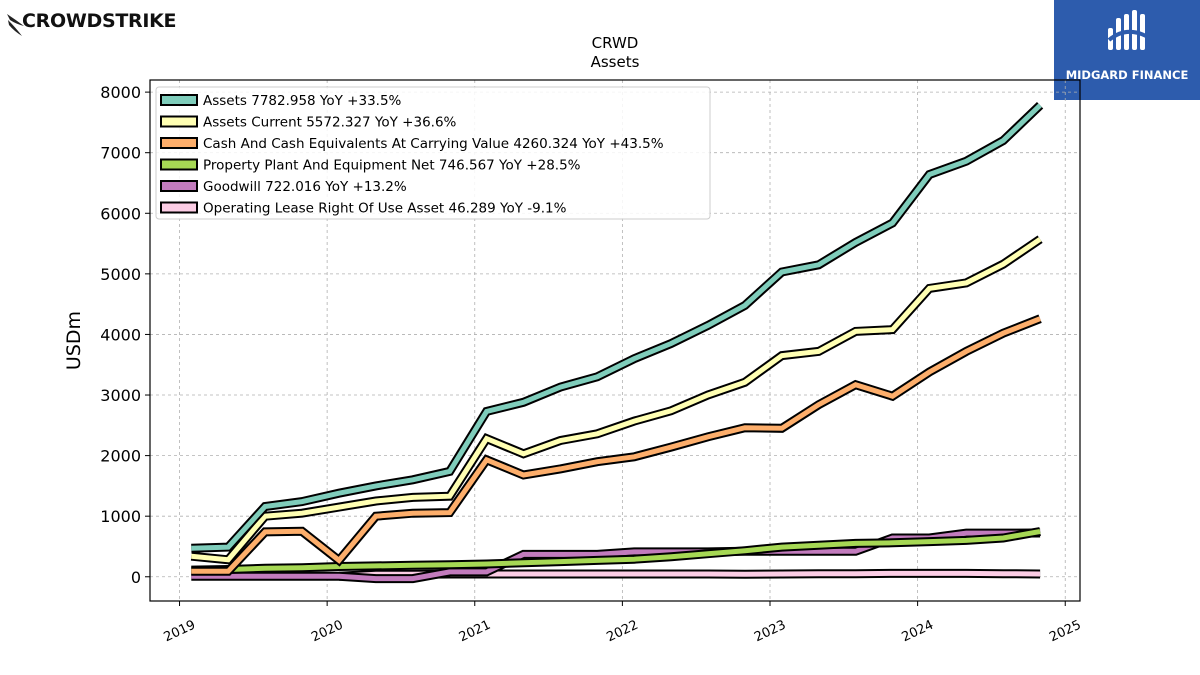 This screenshot has width=1200, height=675. What do you see at coordinates (475, 632) in the screenshot?
I see `x-tick-label: 2021` at bounding box center [475, 632].